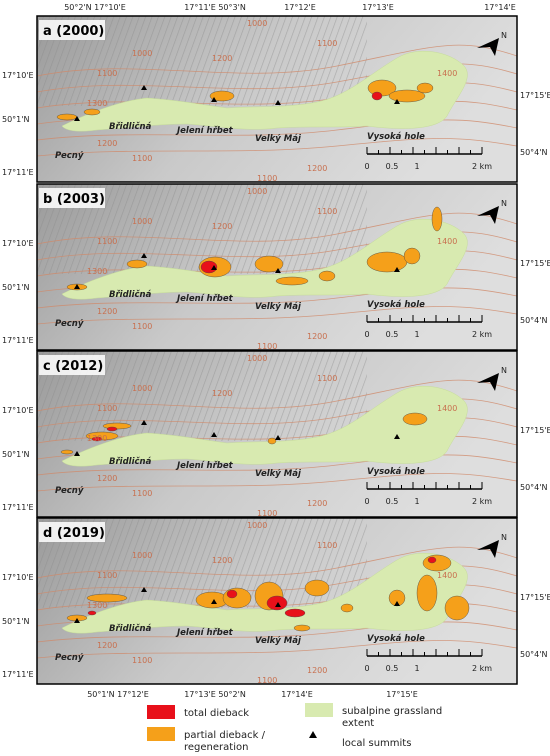  I want to click on panel-label: a (2000), so click(73, 31).